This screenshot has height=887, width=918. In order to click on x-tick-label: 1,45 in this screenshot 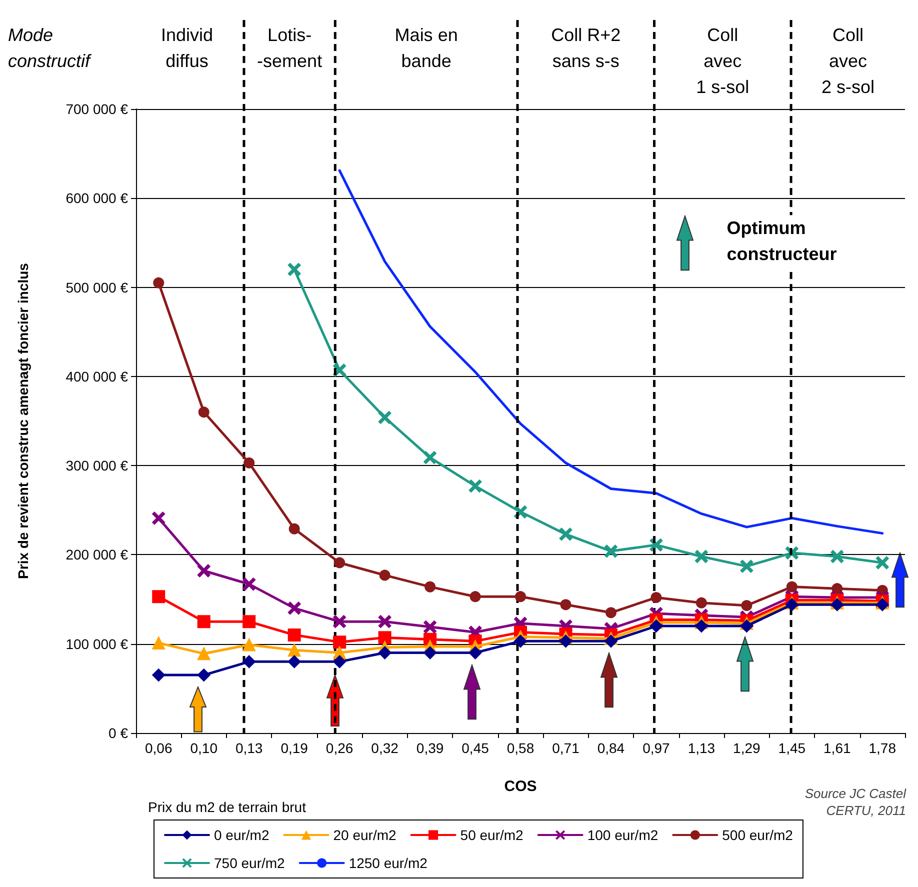, I will do `click(792, 748)`.